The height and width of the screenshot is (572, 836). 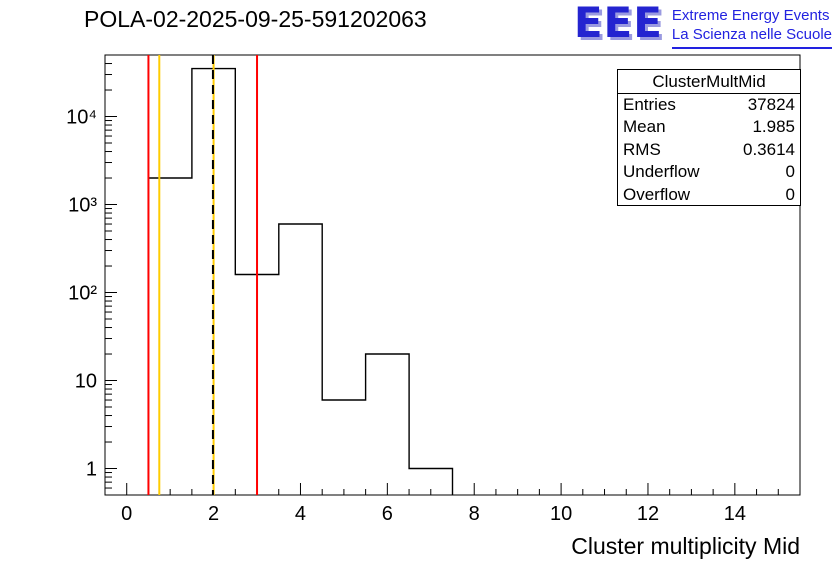 I want to click on stat-value: 1.985, so click(x=773, y=127).